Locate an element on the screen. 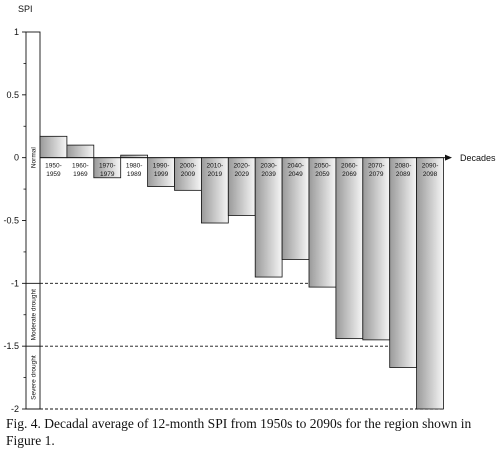  category-label: 1999 is located at coordinates (161, 174).